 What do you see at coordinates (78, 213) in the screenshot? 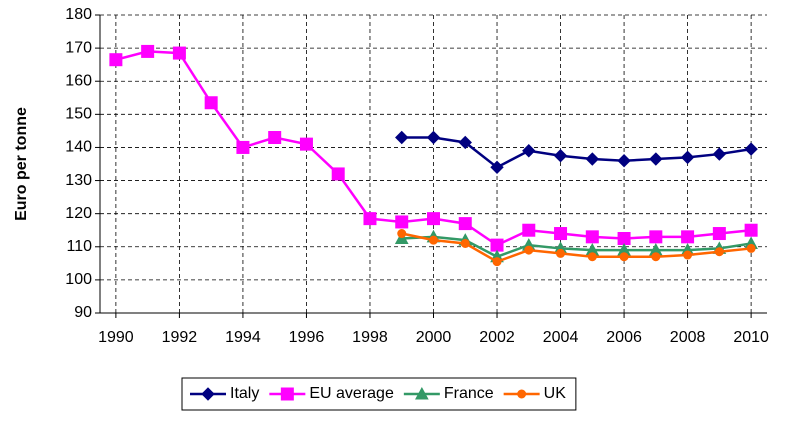
I see `y-tick-label: 120` at bounding box center [78, 213].